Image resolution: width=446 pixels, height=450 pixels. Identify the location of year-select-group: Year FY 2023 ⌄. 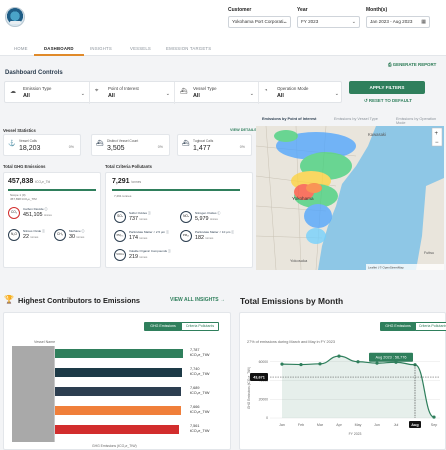
(328, 17).